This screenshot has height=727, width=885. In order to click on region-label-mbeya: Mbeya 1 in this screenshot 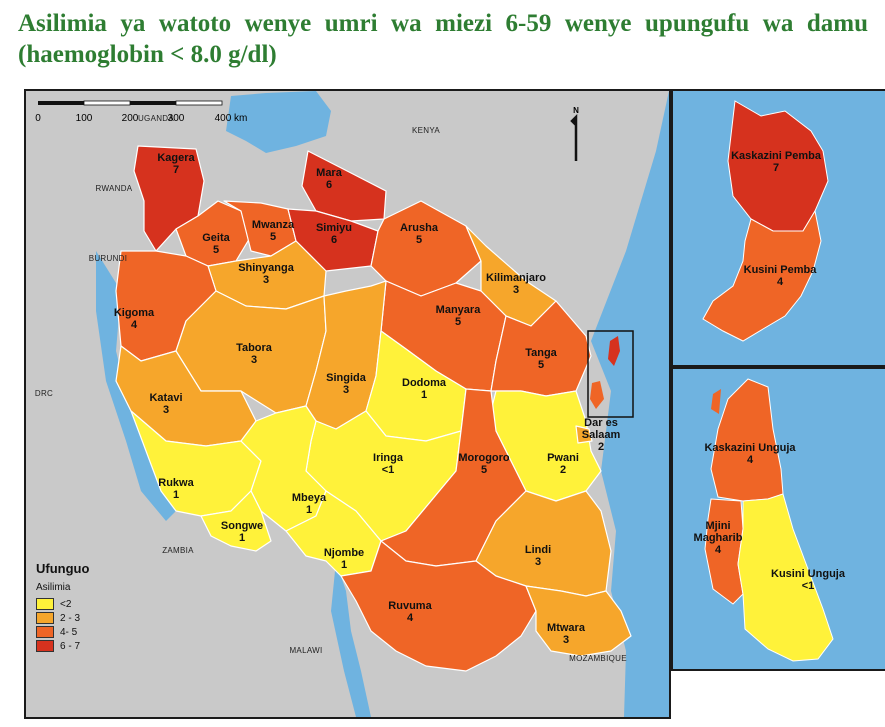, I will do `click(309, 504)`.